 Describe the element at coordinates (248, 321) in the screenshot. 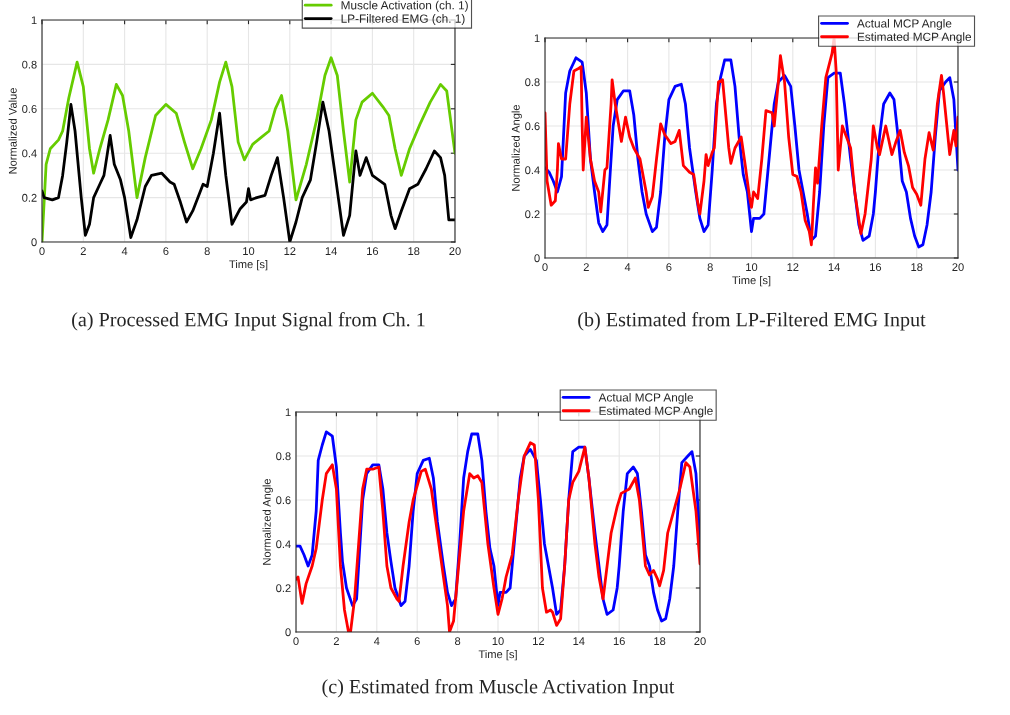

I see `text: (a) Processed EMG Input Signal from Ch. 1` at that location.